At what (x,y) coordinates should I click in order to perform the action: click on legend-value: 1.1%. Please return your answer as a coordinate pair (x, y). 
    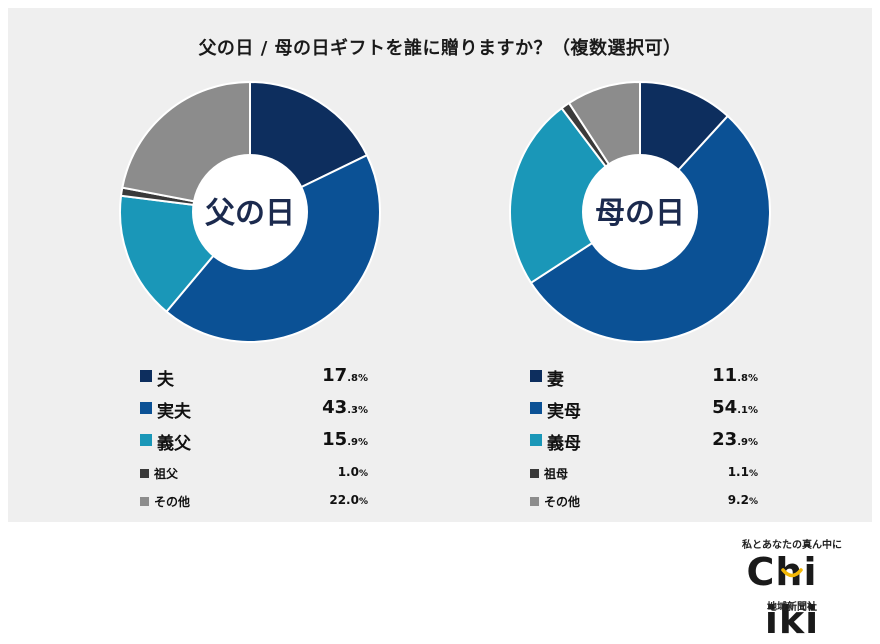
    Looking at the image, I should click on (742, 472).